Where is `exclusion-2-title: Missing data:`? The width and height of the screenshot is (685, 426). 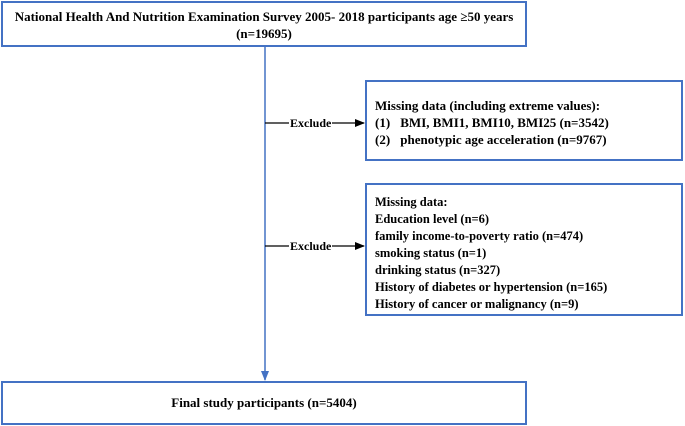 exclusion-2-title: Missing data: is located at coordinates (411, 202).